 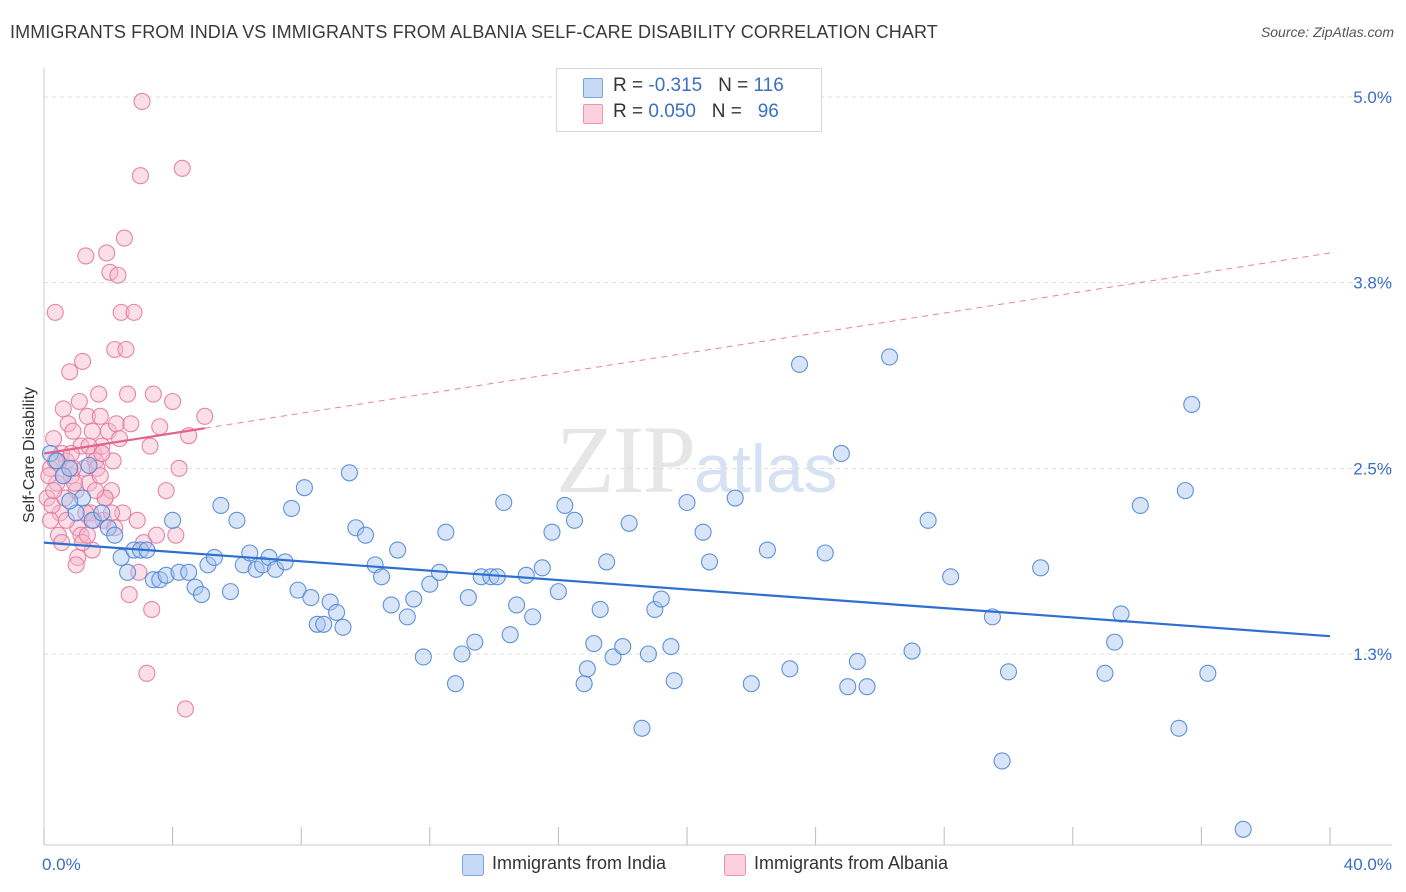 I want to click on x-tick-labels: 0.0% 40.0%, so click(x=717, y=864).